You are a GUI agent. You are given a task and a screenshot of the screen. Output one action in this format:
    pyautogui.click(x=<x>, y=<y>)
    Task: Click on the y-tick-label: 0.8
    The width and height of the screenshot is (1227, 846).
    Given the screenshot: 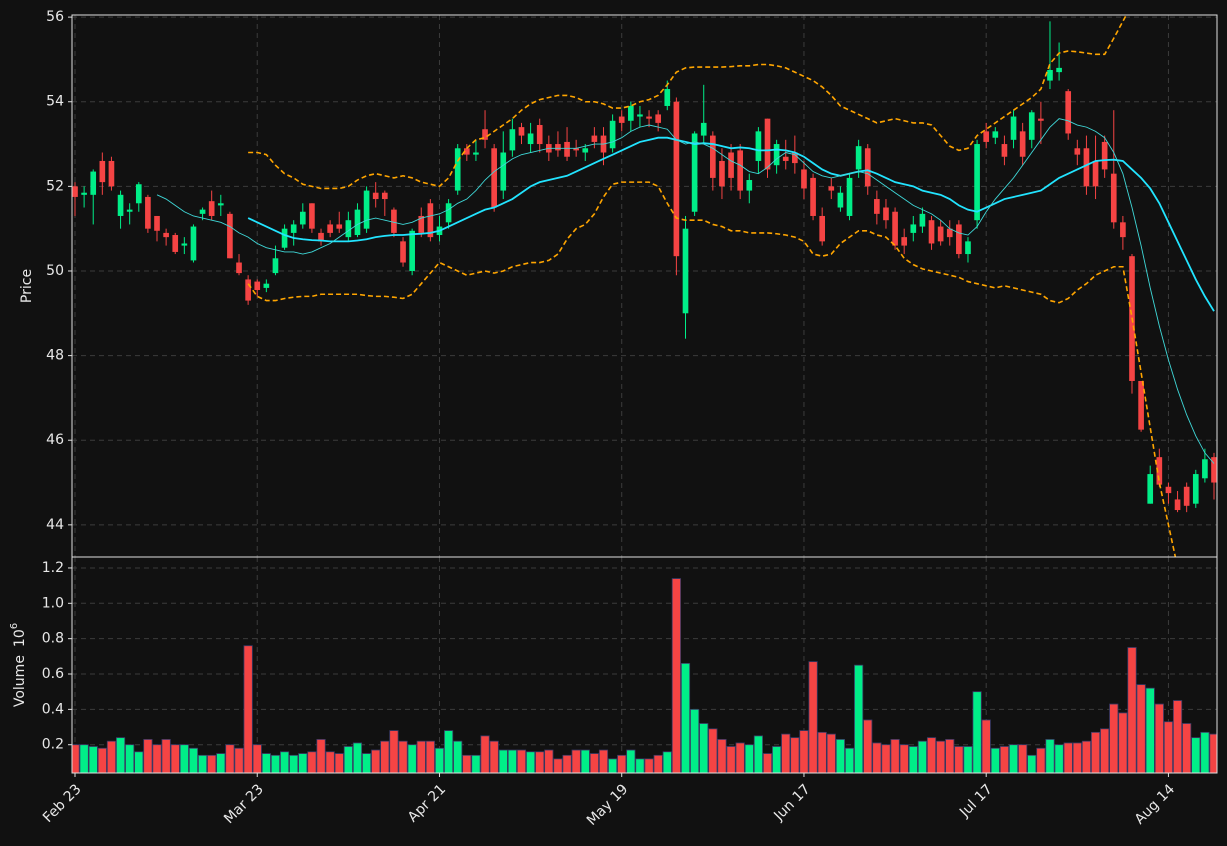 What is the action you would take?
    pyautogui.click(x=53, y=639)
    